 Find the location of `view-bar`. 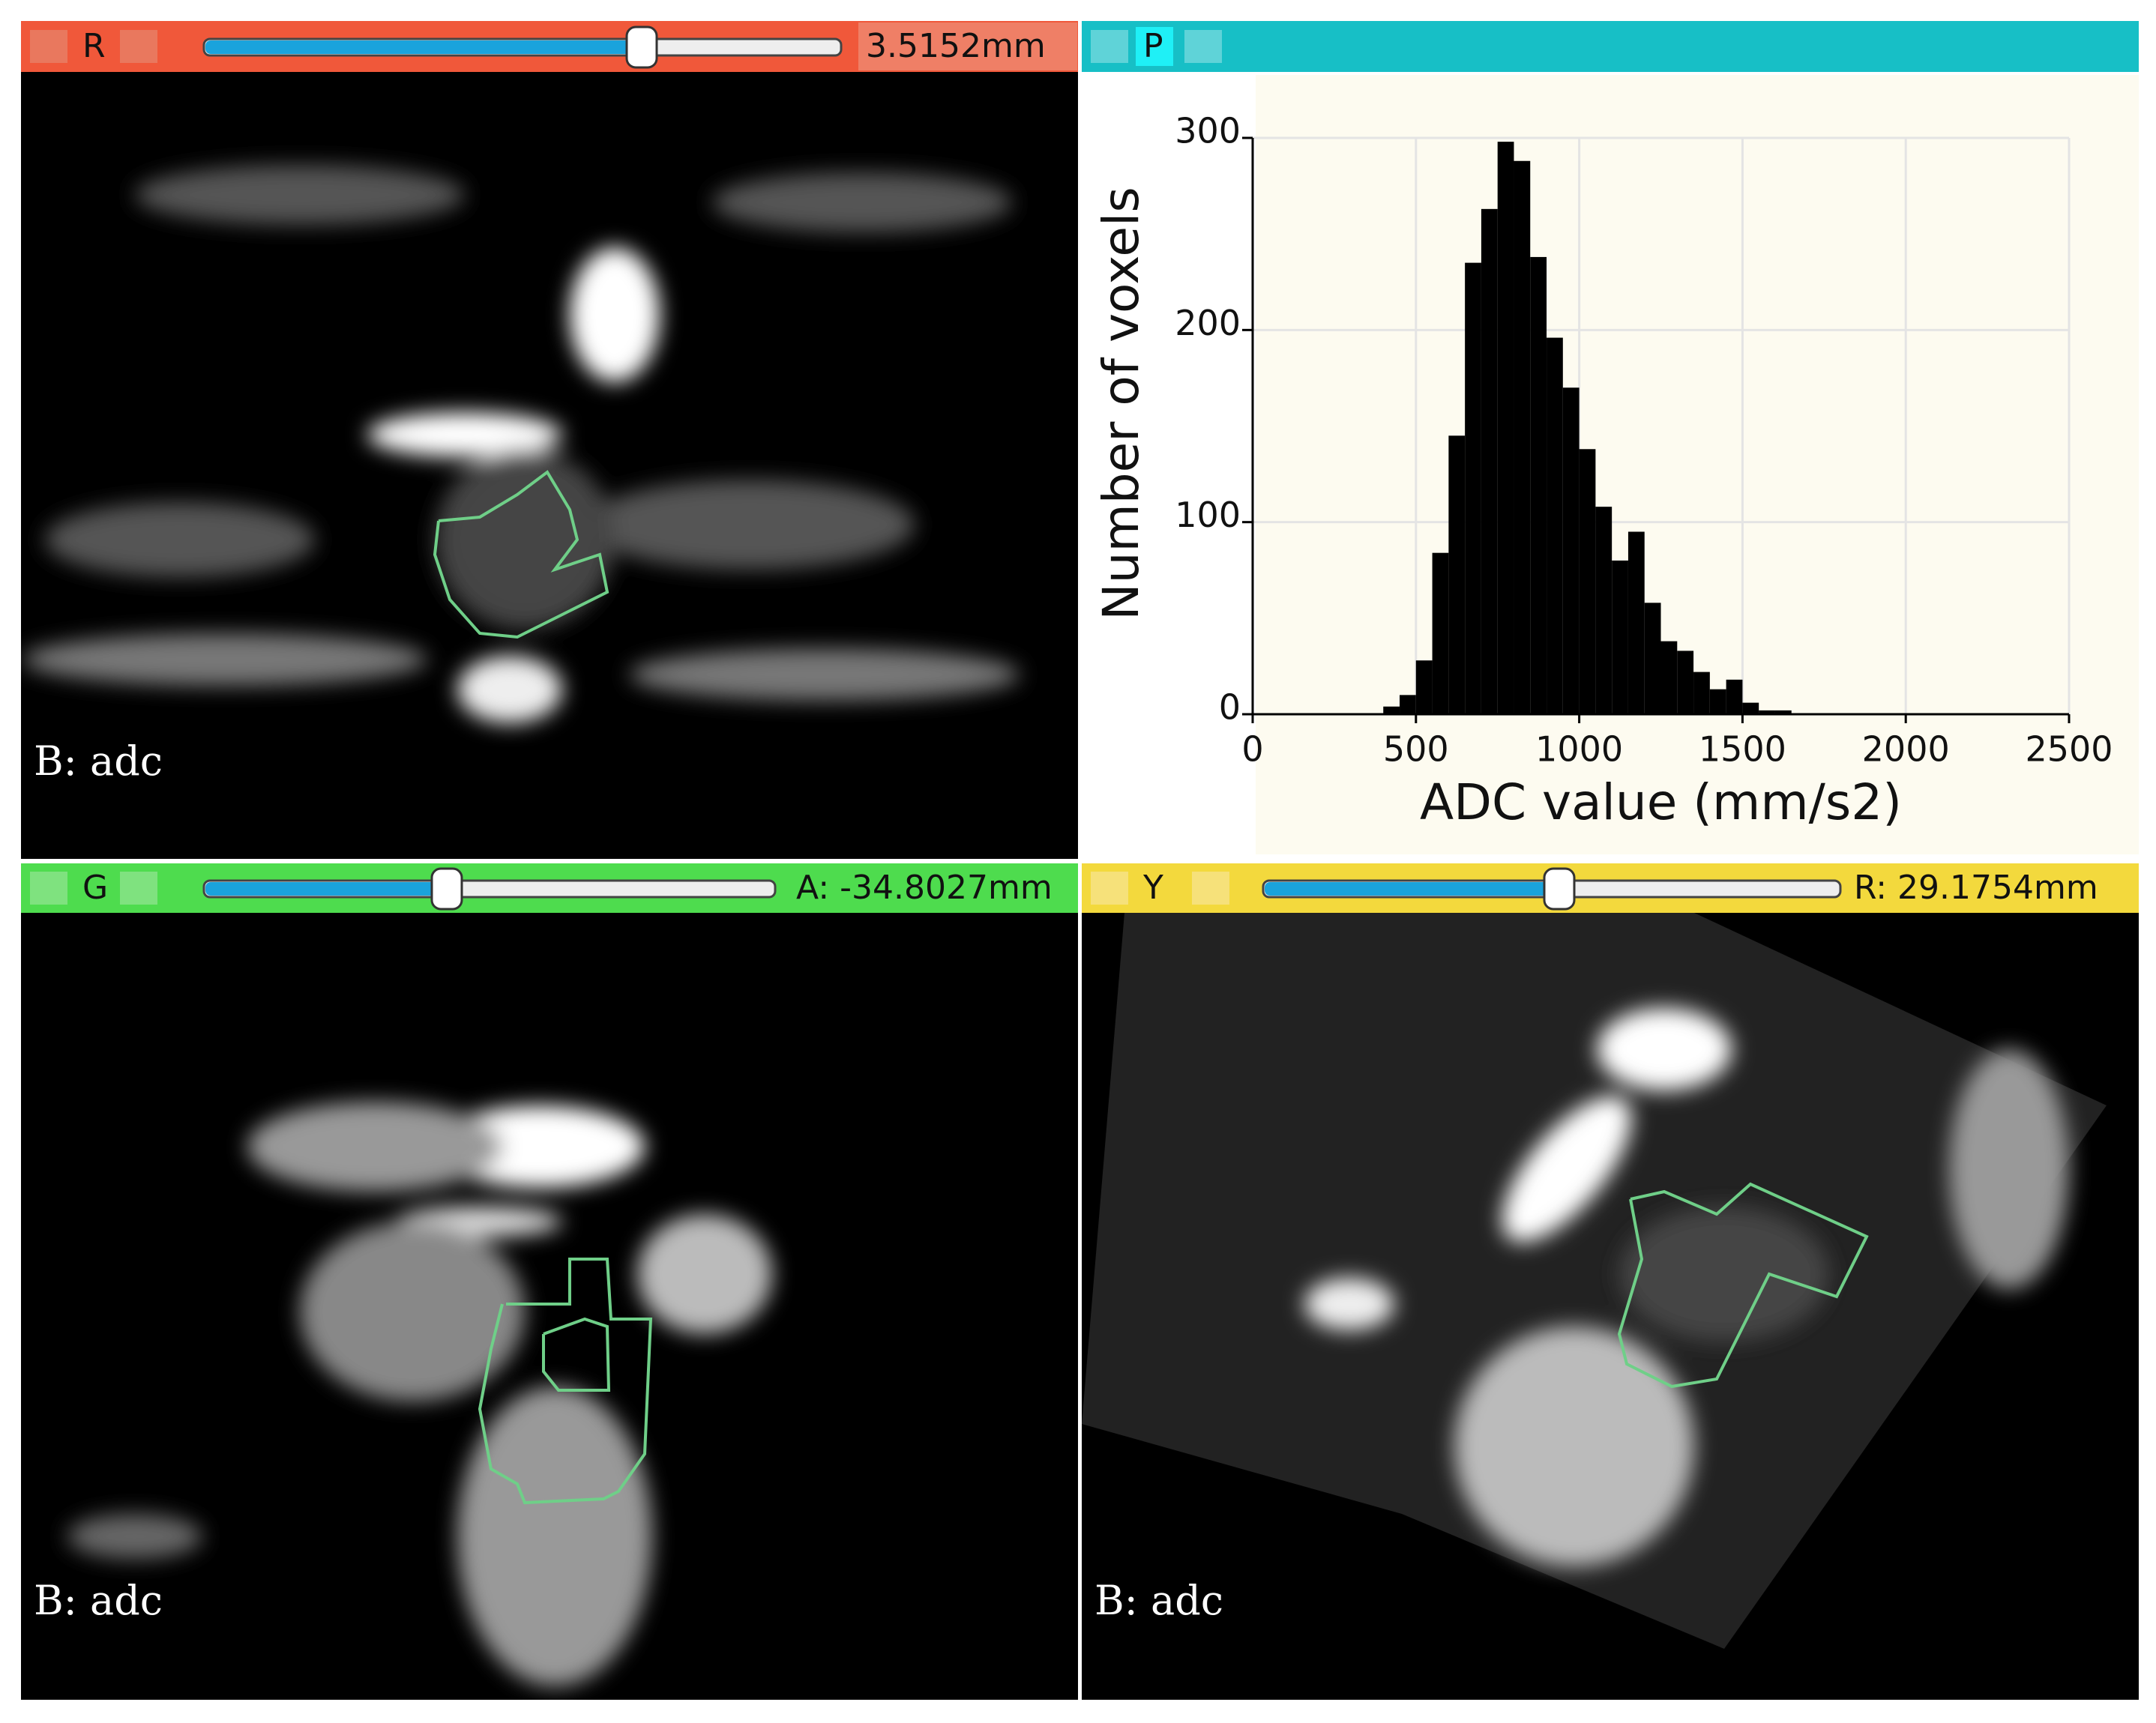

view-bar is located at coordinates (1610, 46).